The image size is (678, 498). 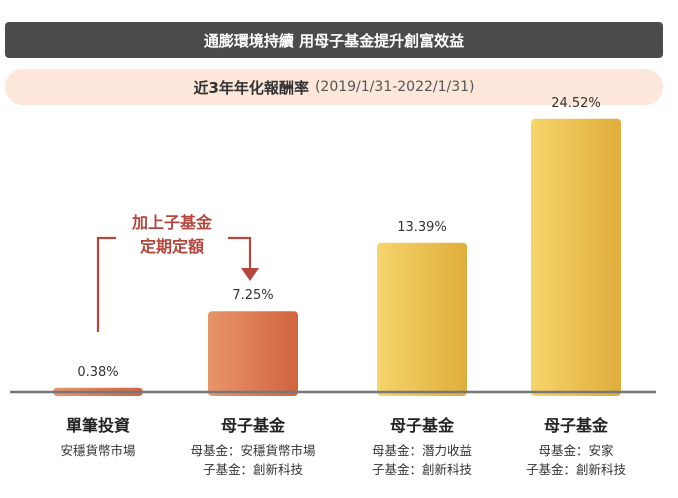 I want to click on category-sublabel-4-1: 母基金：安家, so click(x=576, y=450).